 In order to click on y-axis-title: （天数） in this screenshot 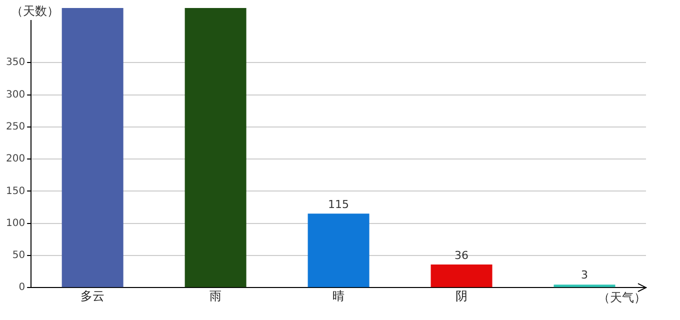, I will do `click(35, 11)`.